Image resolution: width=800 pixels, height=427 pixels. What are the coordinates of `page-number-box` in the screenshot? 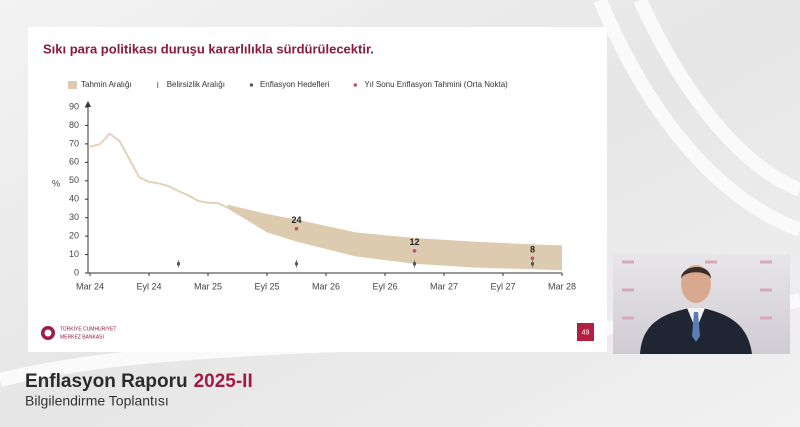 It's located at (585, 332).